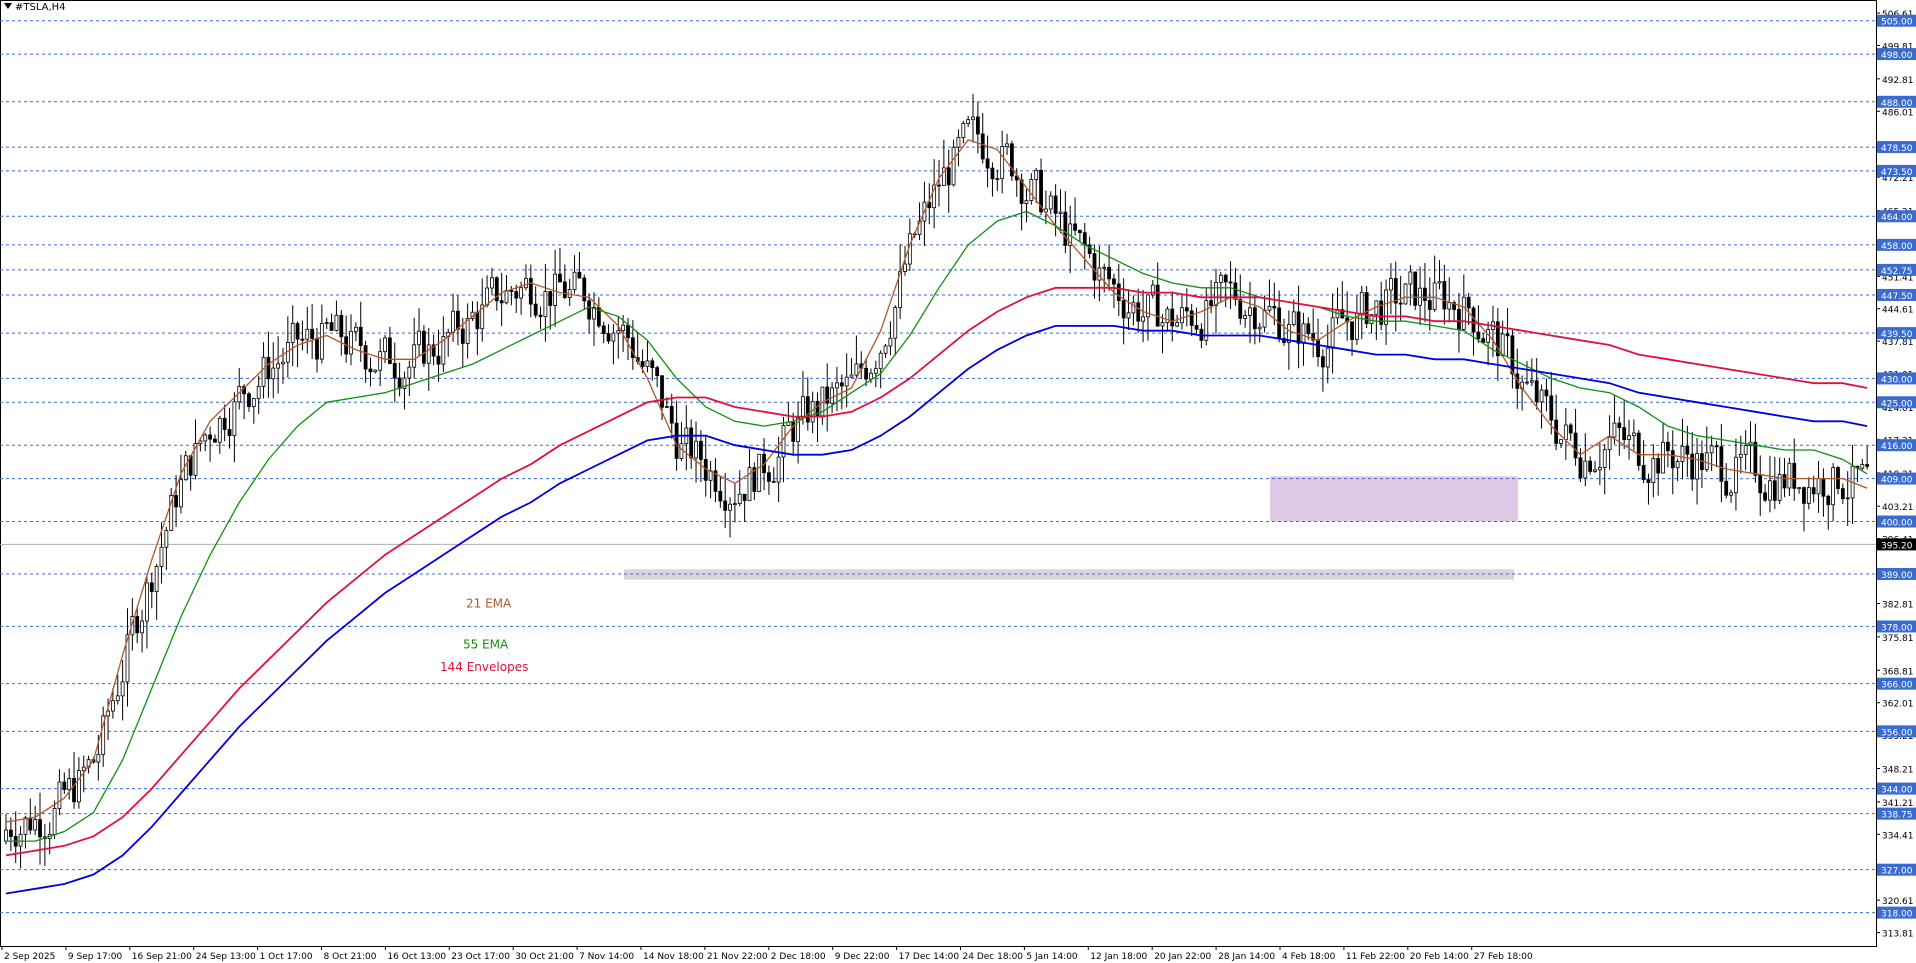  Describe the element at coordinates (1052, 957) in the screenshot. I see `x-tick-label: 5 Jan 14:00` at that location.